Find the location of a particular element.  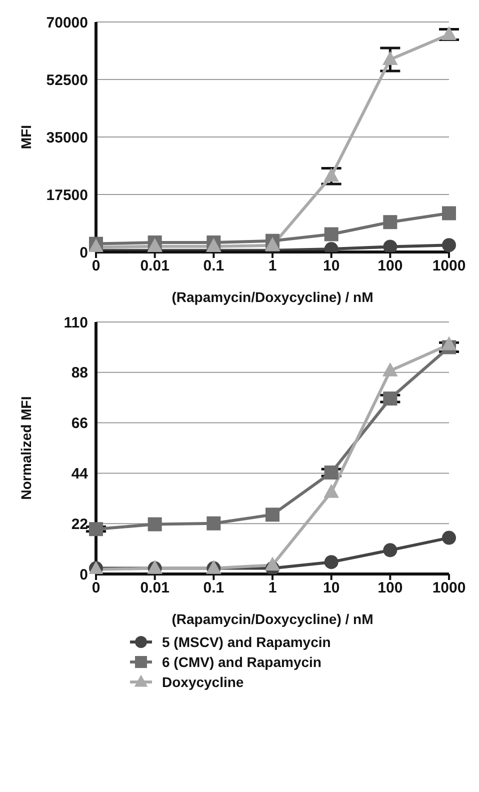

y-axis-title: Normalized MFI is located at coordinates (26, 448).